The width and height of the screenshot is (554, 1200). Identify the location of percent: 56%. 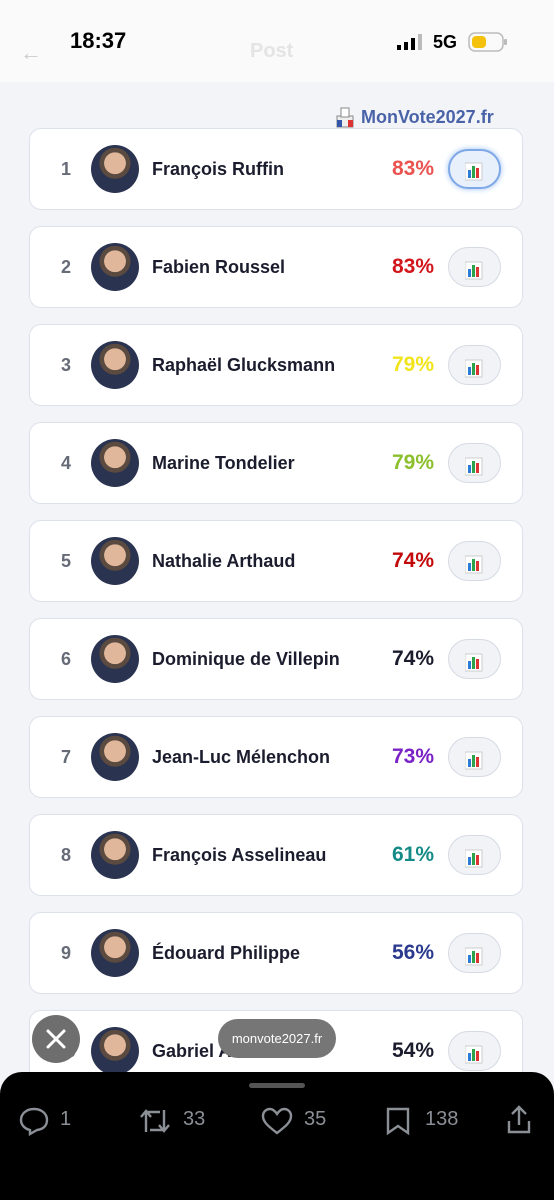
(412, 952).